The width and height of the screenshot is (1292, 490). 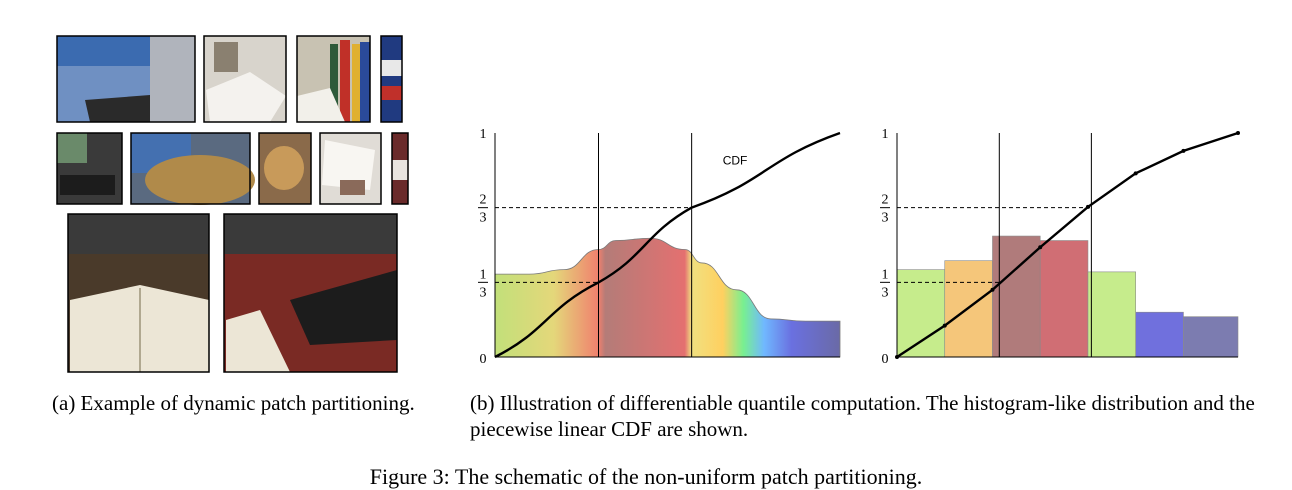 I want to click on patch-keyboard-desk, so click(x=310, y=293).